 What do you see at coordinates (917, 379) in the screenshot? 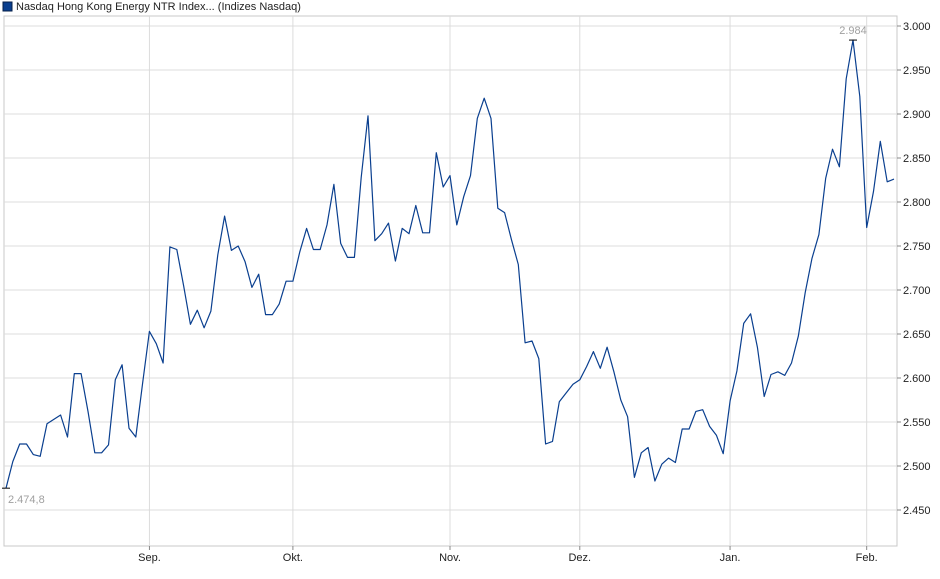
I see `y-tick-label: 2.600` at bounding box center [917, 379].